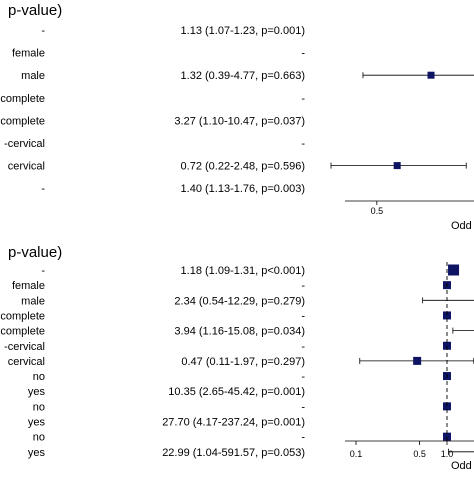  I want to click on row-or-ci-text: 0.72 (0.22-2.48, p=0.596), so click(243, 167).